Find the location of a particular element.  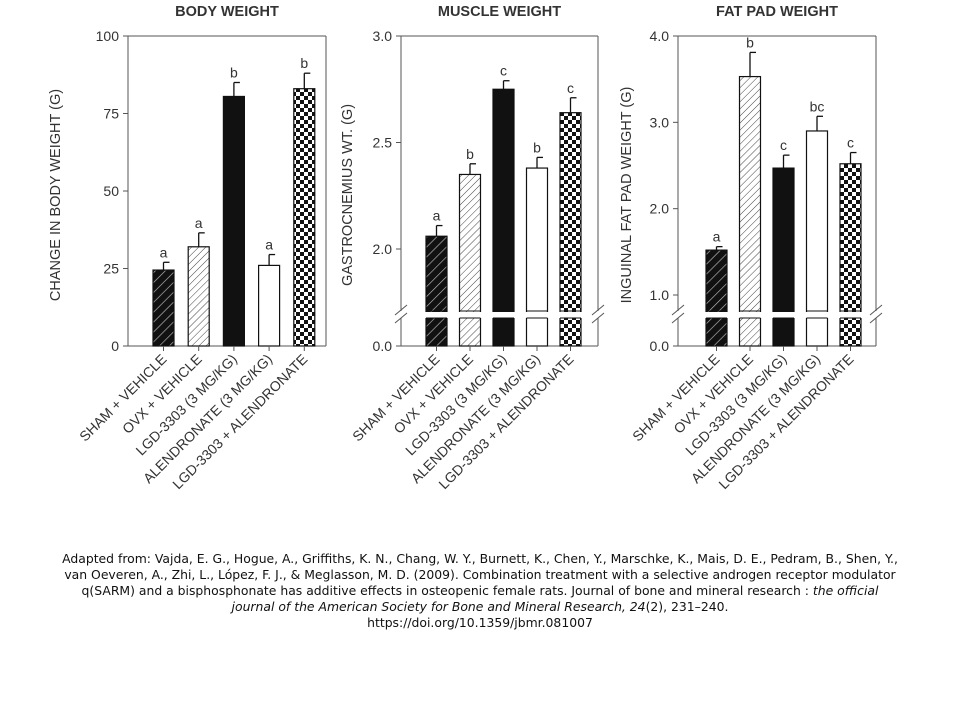

y-tick-label: 2.5 is located at coordinates (383, 143).